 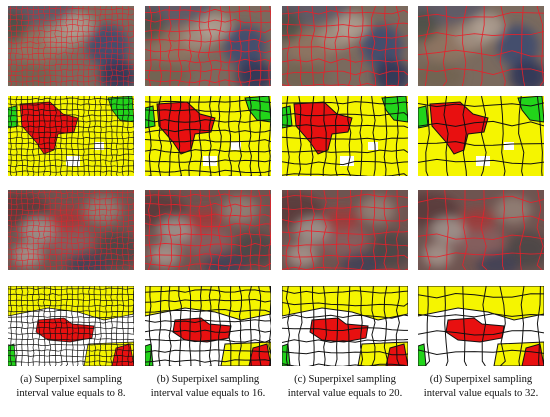 What do you see at coordinates (71, 393) in the screenshot?
I see `caption-a-line-2: interval value equals to 8.` at bounding box center [71, 393].